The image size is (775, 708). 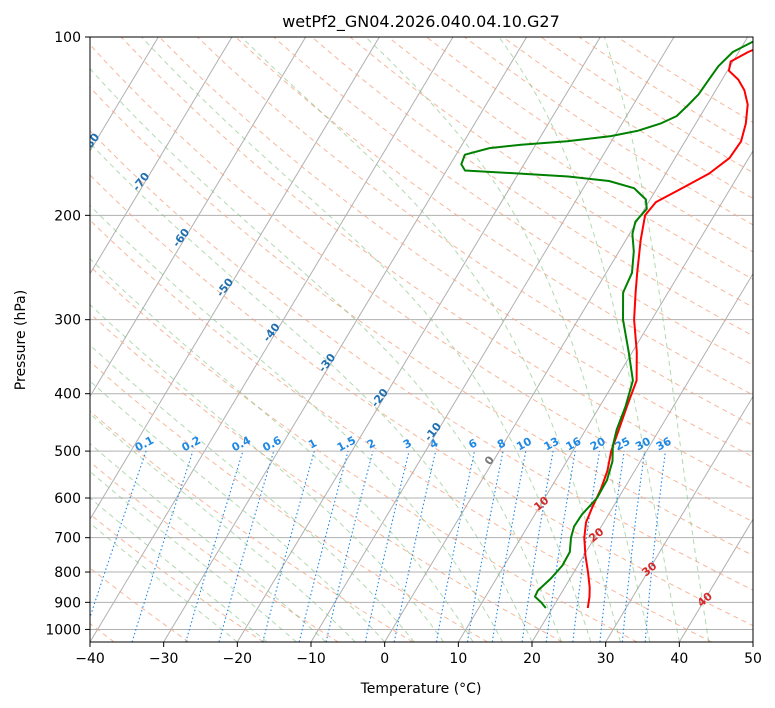 I want to click on y-tick-label: 400, so click(x=67, y=395).